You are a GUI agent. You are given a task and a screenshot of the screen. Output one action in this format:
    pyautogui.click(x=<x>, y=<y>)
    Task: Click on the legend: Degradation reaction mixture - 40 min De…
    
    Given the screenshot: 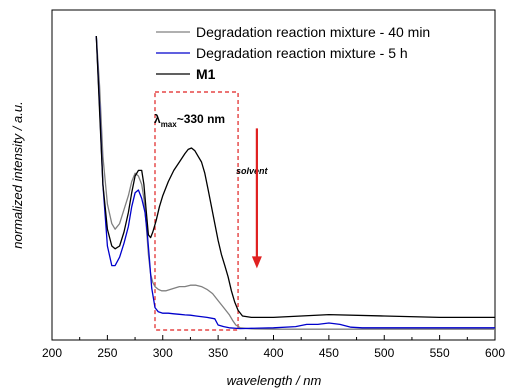 What is the action you would take?
    pyautogui.click(x=293, y=53)
    